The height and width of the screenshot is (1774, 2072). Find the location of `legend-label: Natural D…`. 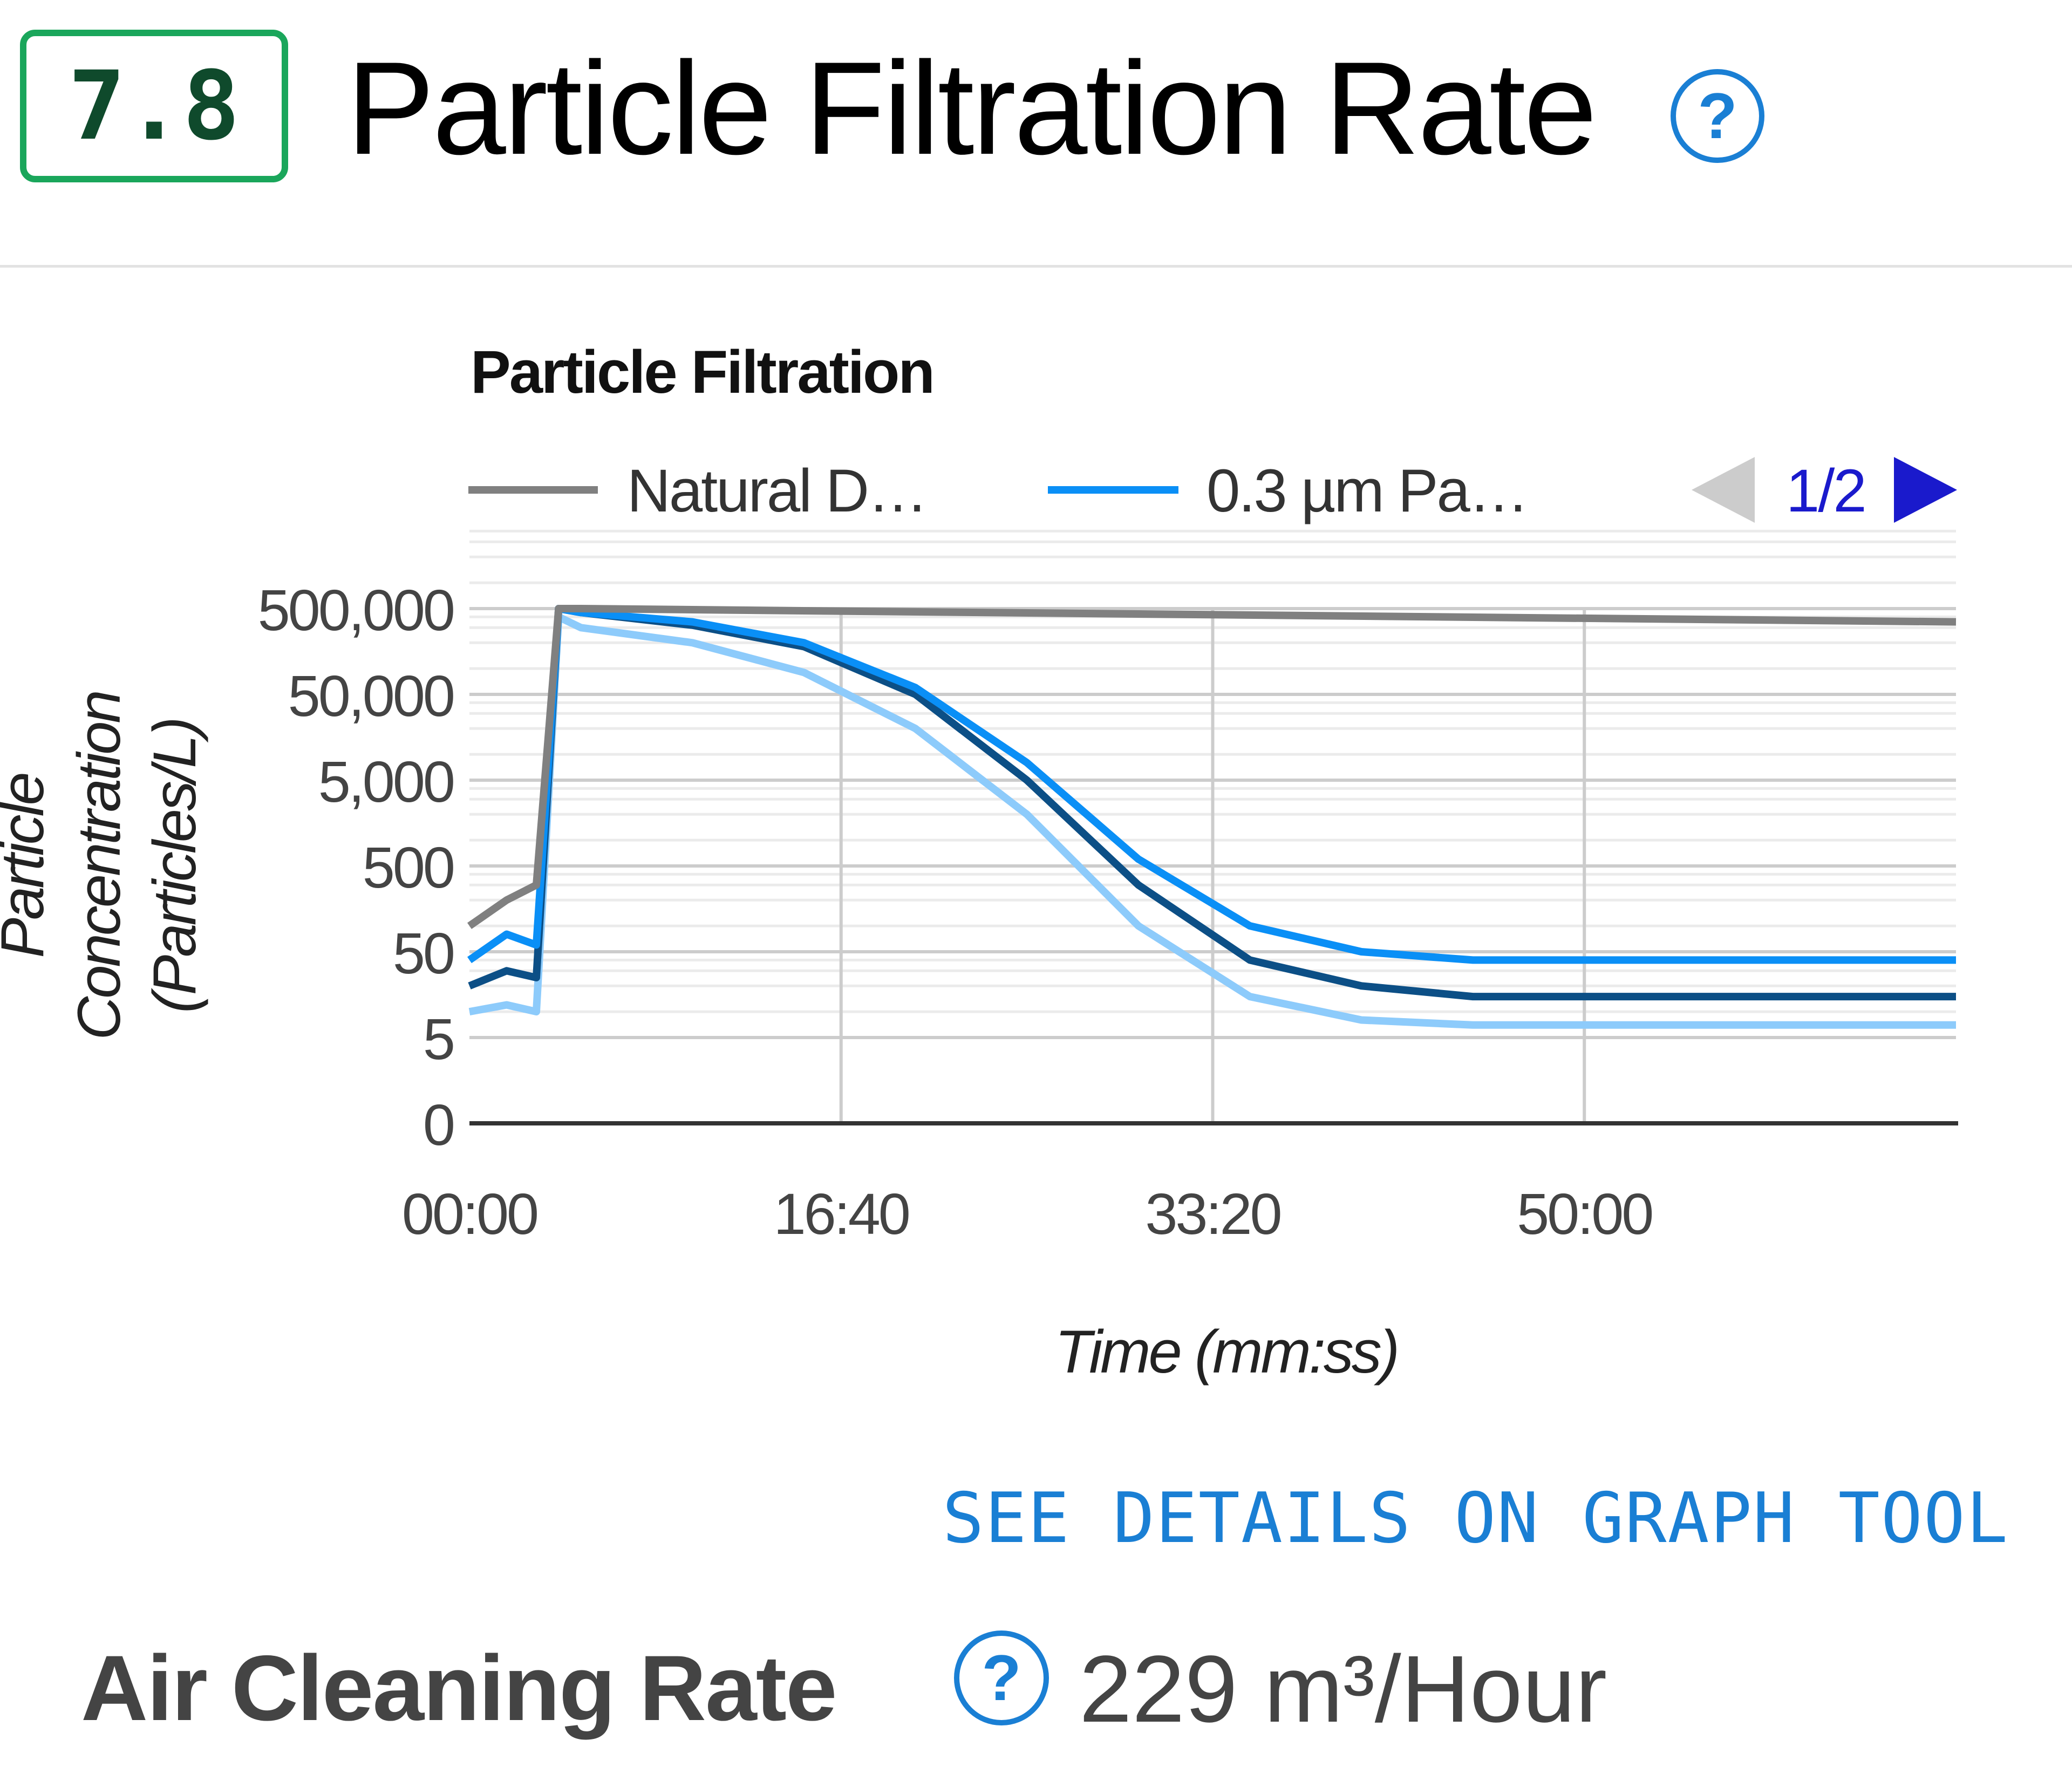

legend-label: Natural D… is located at coordinates (776, 490).